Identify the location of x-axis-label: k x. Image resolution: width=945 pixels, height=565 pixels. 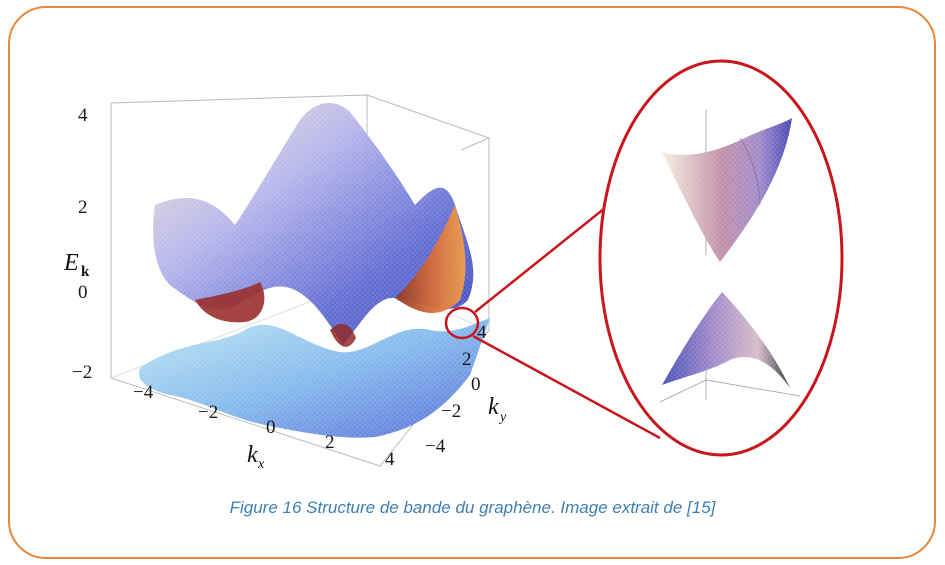
(256, 457).